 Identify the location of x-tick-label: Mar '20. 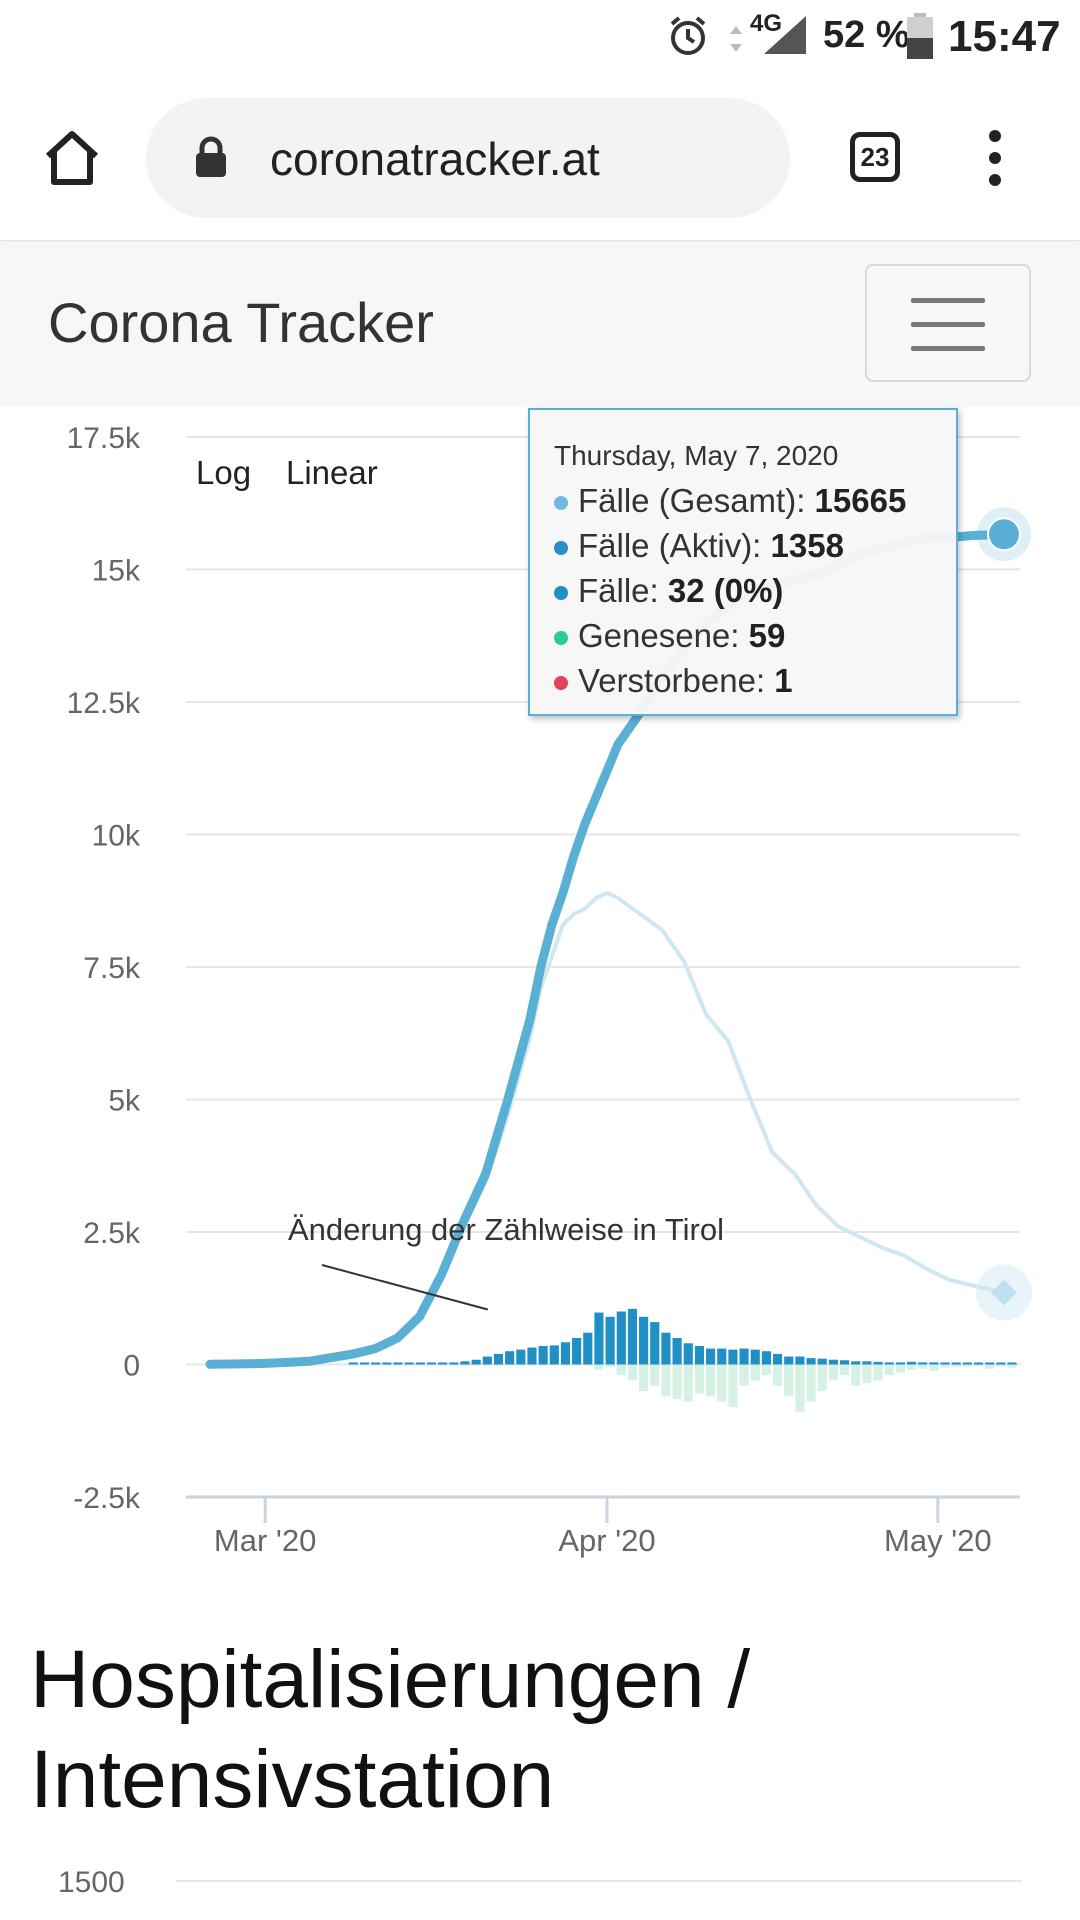
(265, 1540).